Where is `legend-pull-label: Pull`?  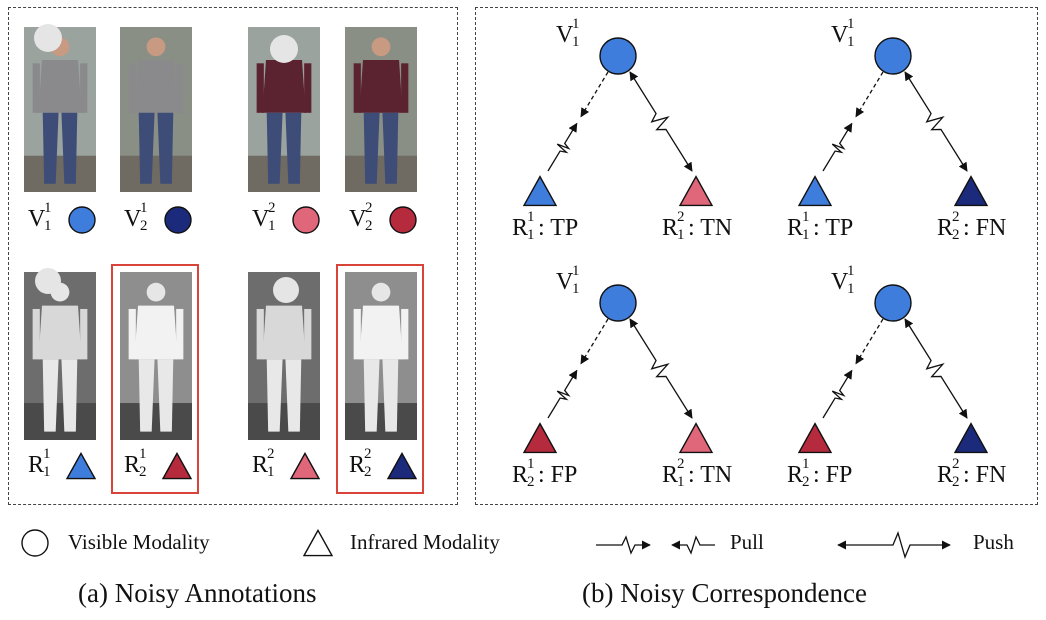
legend-pull-label: Pull is located at coordinates (747, 542).